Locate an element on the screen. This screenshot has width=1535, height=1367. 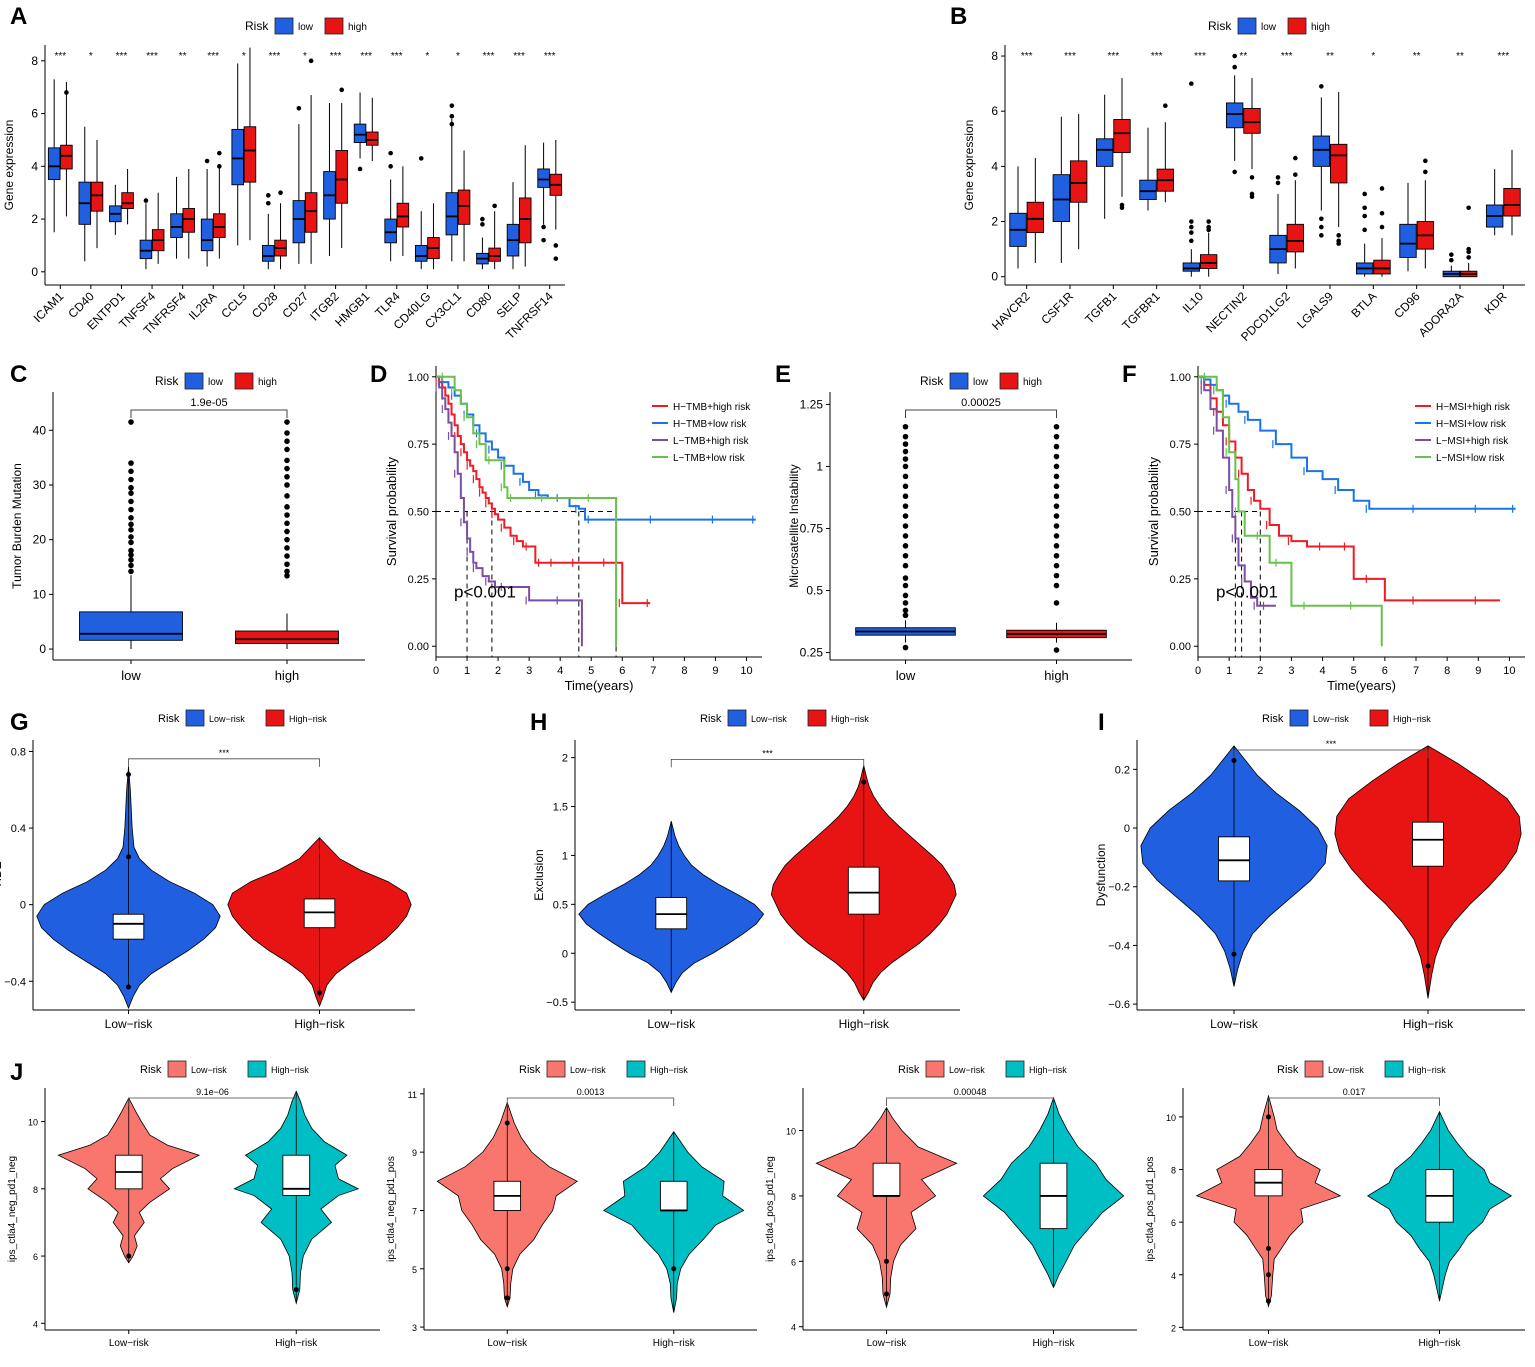
significance-bracket is located at coordinates (970, 1101).